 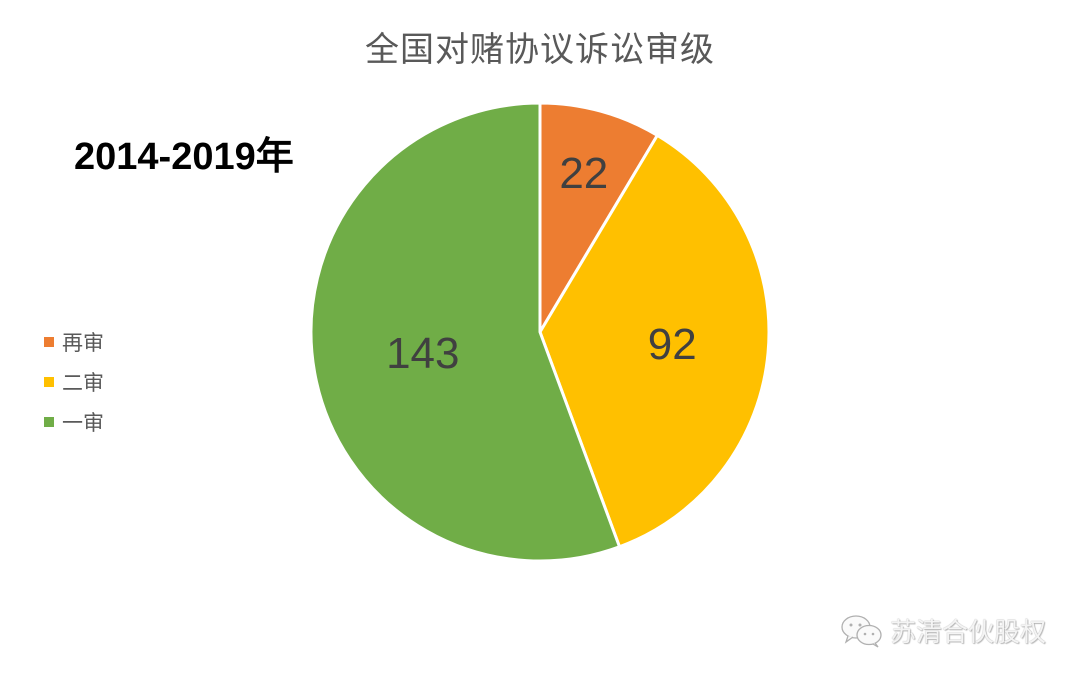 I want to click on chart-title: 全国对赌协议诉讼审级, so click(x=540, y=50).